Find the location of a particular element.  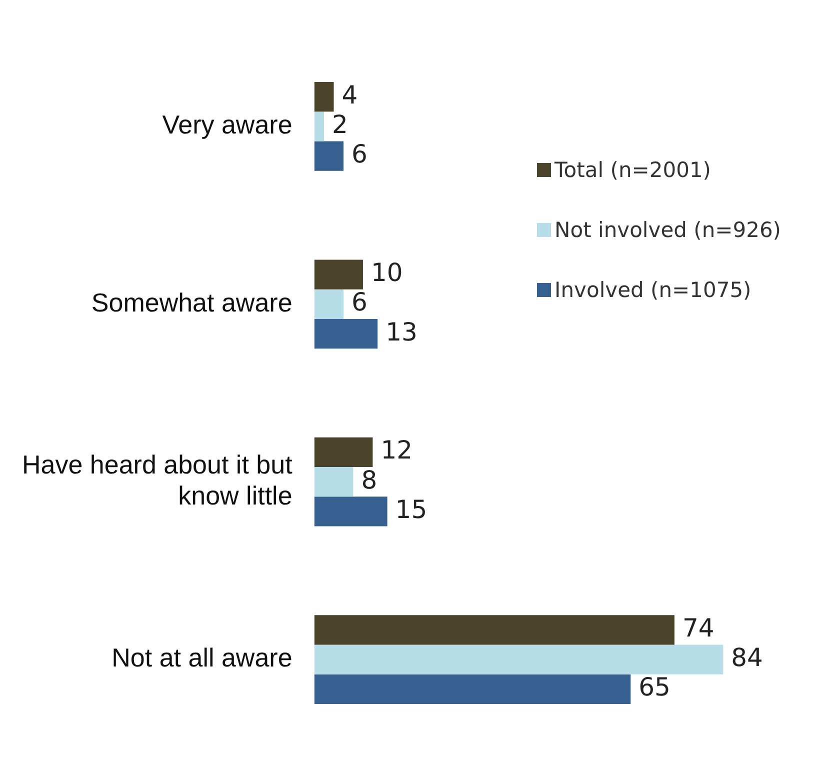

y-tick-label: Very aware is located at coordinates (227, 125).